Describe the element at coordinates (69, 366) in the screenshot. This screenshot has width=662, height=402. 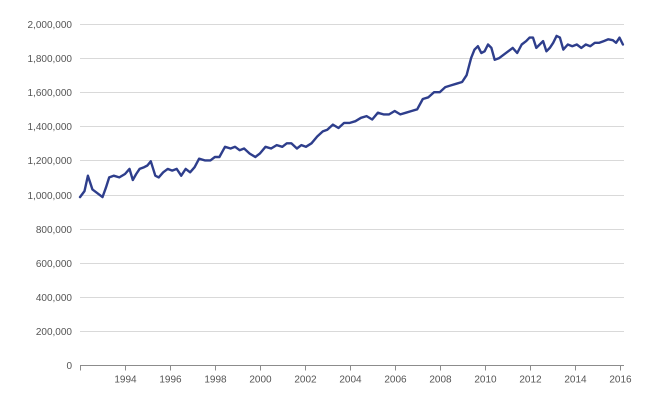
I see `y-tick-label: 0` at that location.